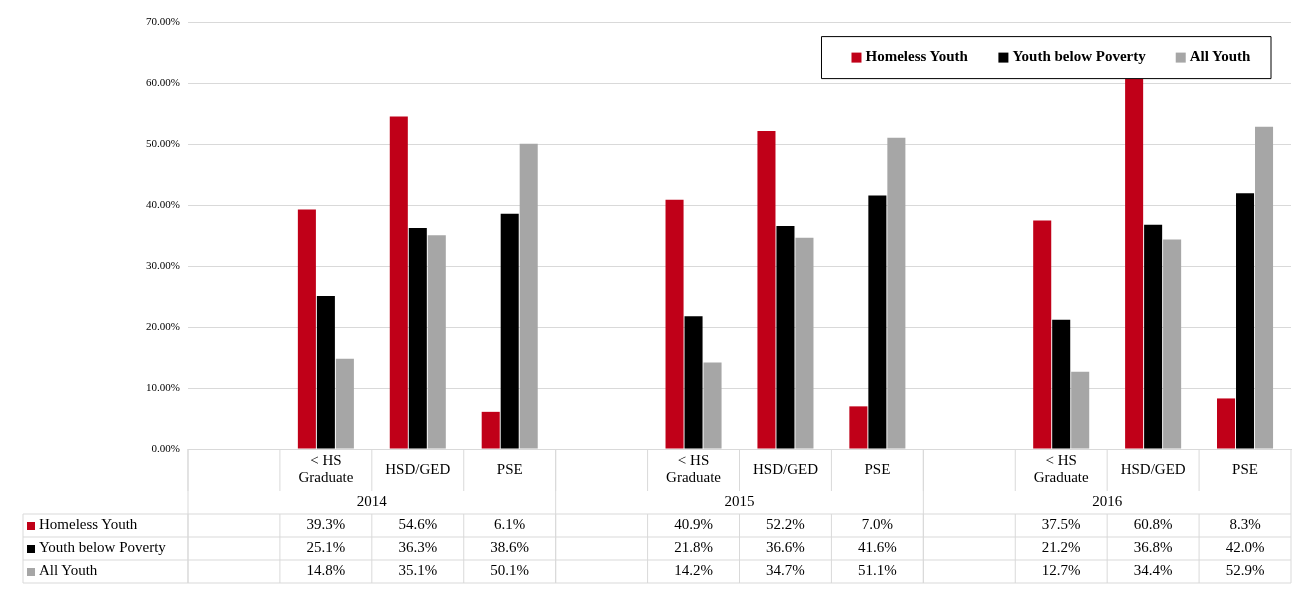 Image resolution: width=1301 pixels, height=595 pixels. I want to click on data-label: 40.9%, so click(693, 524).